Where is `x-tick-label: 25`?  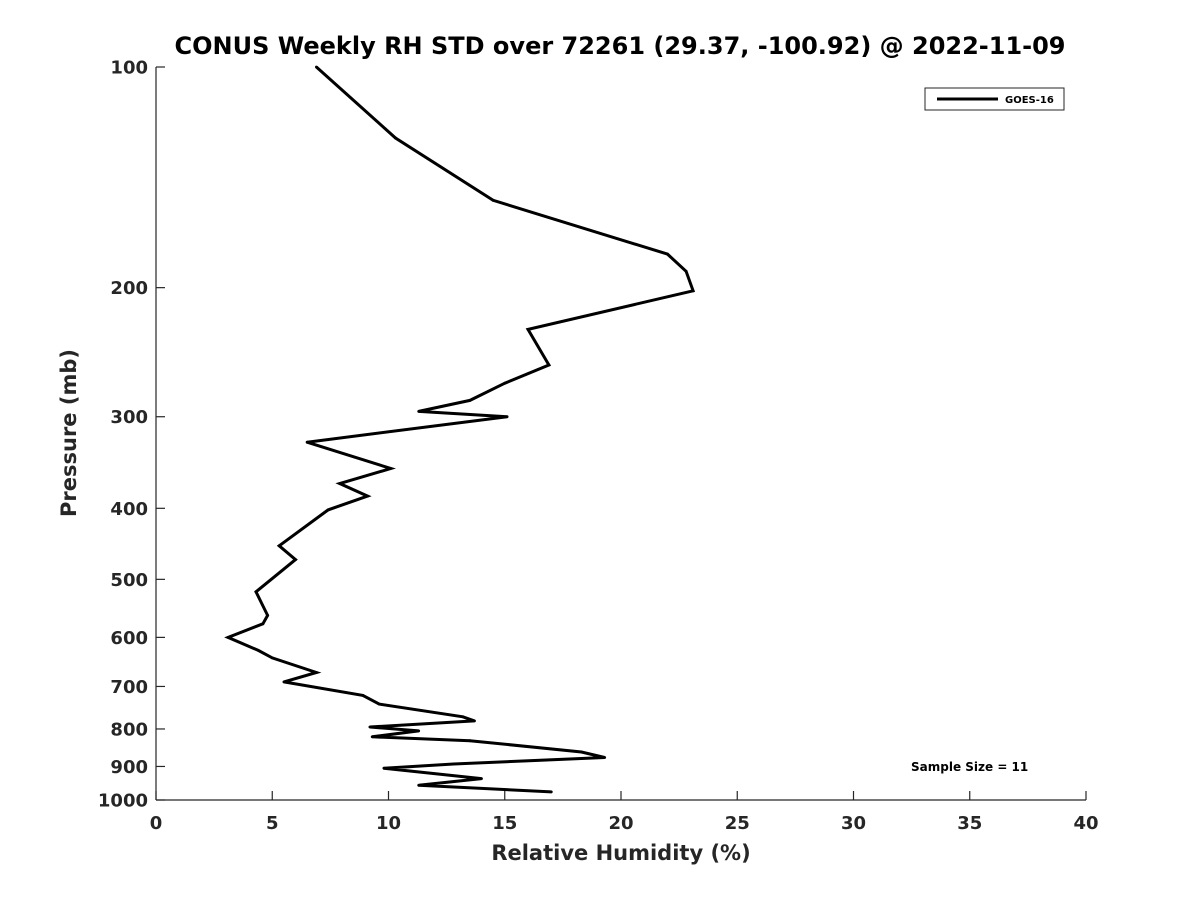 x-tick-label: 25 is located at coordinates (737, 823).